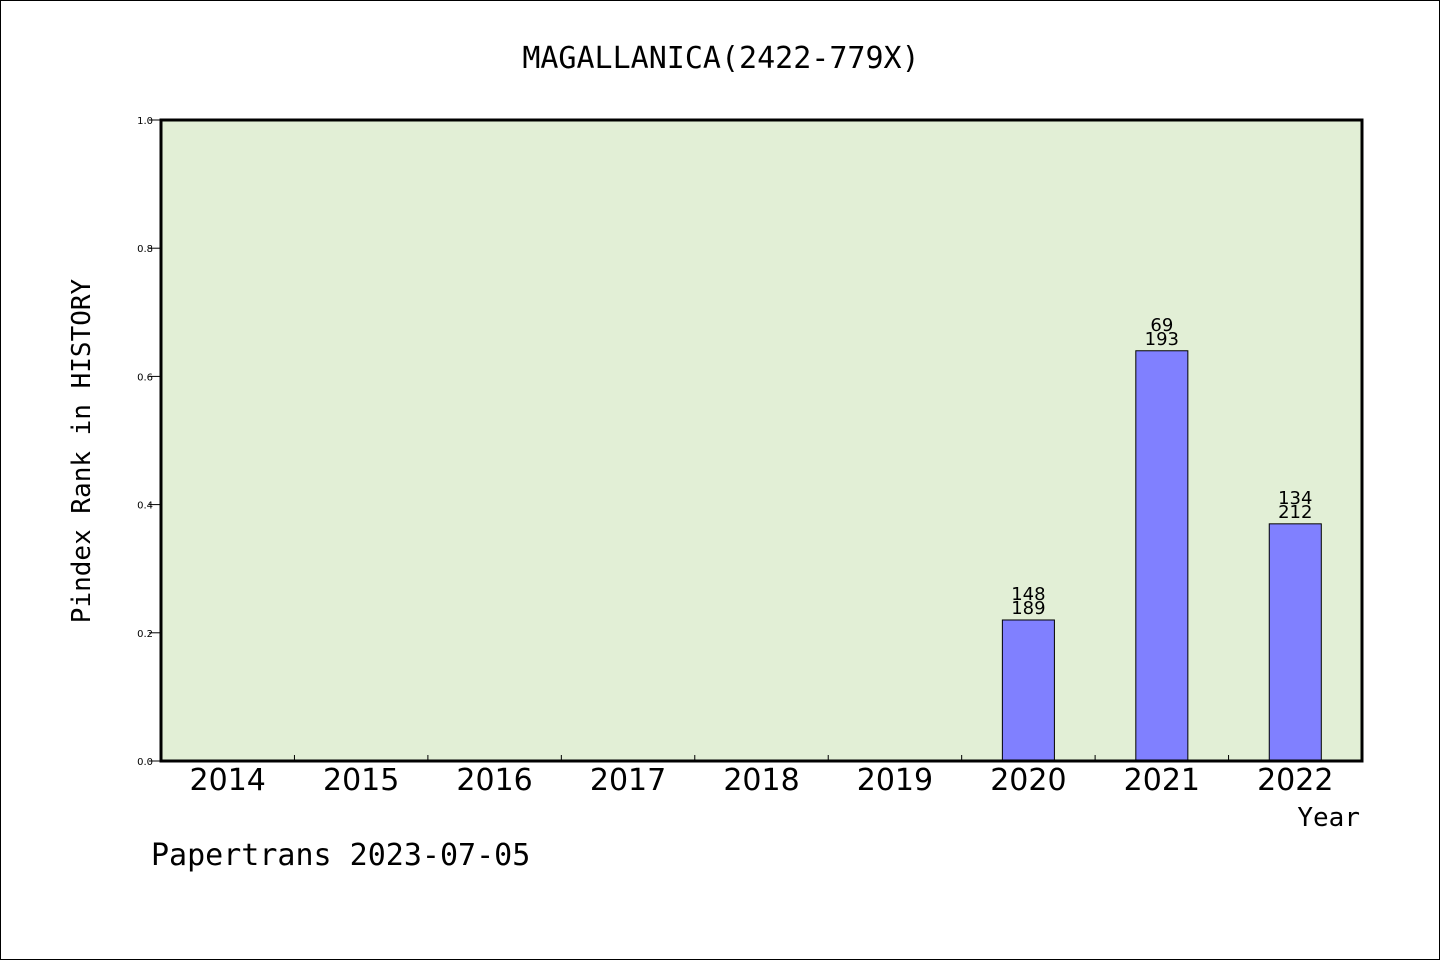 The height and width of the screenshot is (960, 1440). Describe the element at coordinates (149, 442) in the screenshot. I see `y-axis-ticks: 0.0 0.2 0.4 0.6 0.8 1.0` at that location.